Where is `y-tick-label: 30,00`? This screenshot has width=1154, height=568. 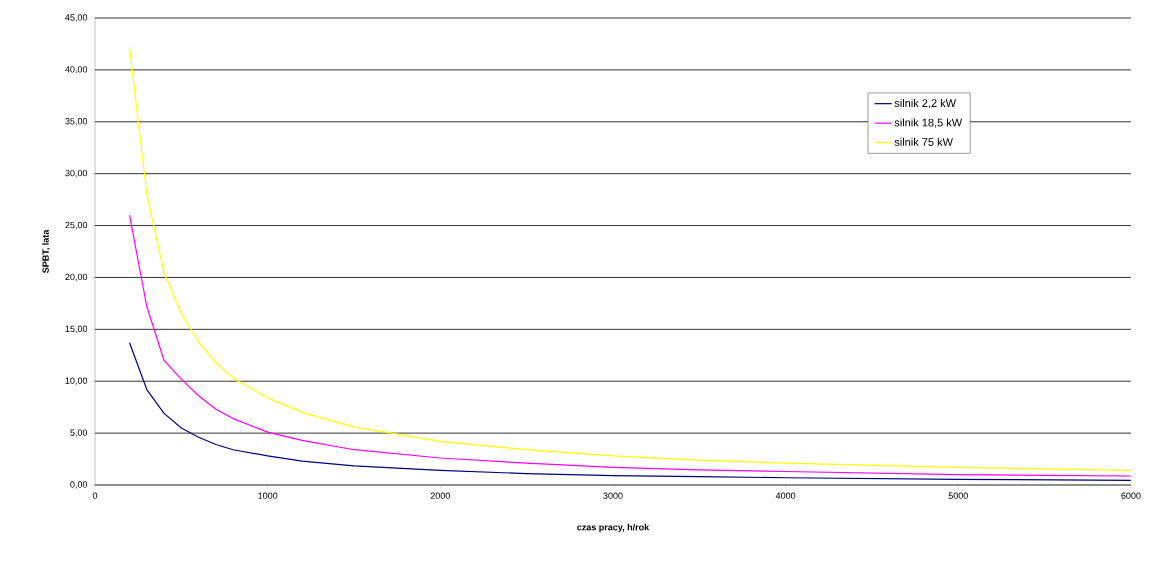
y-tick-label: 30,00 is located at coordinates (76, 173).